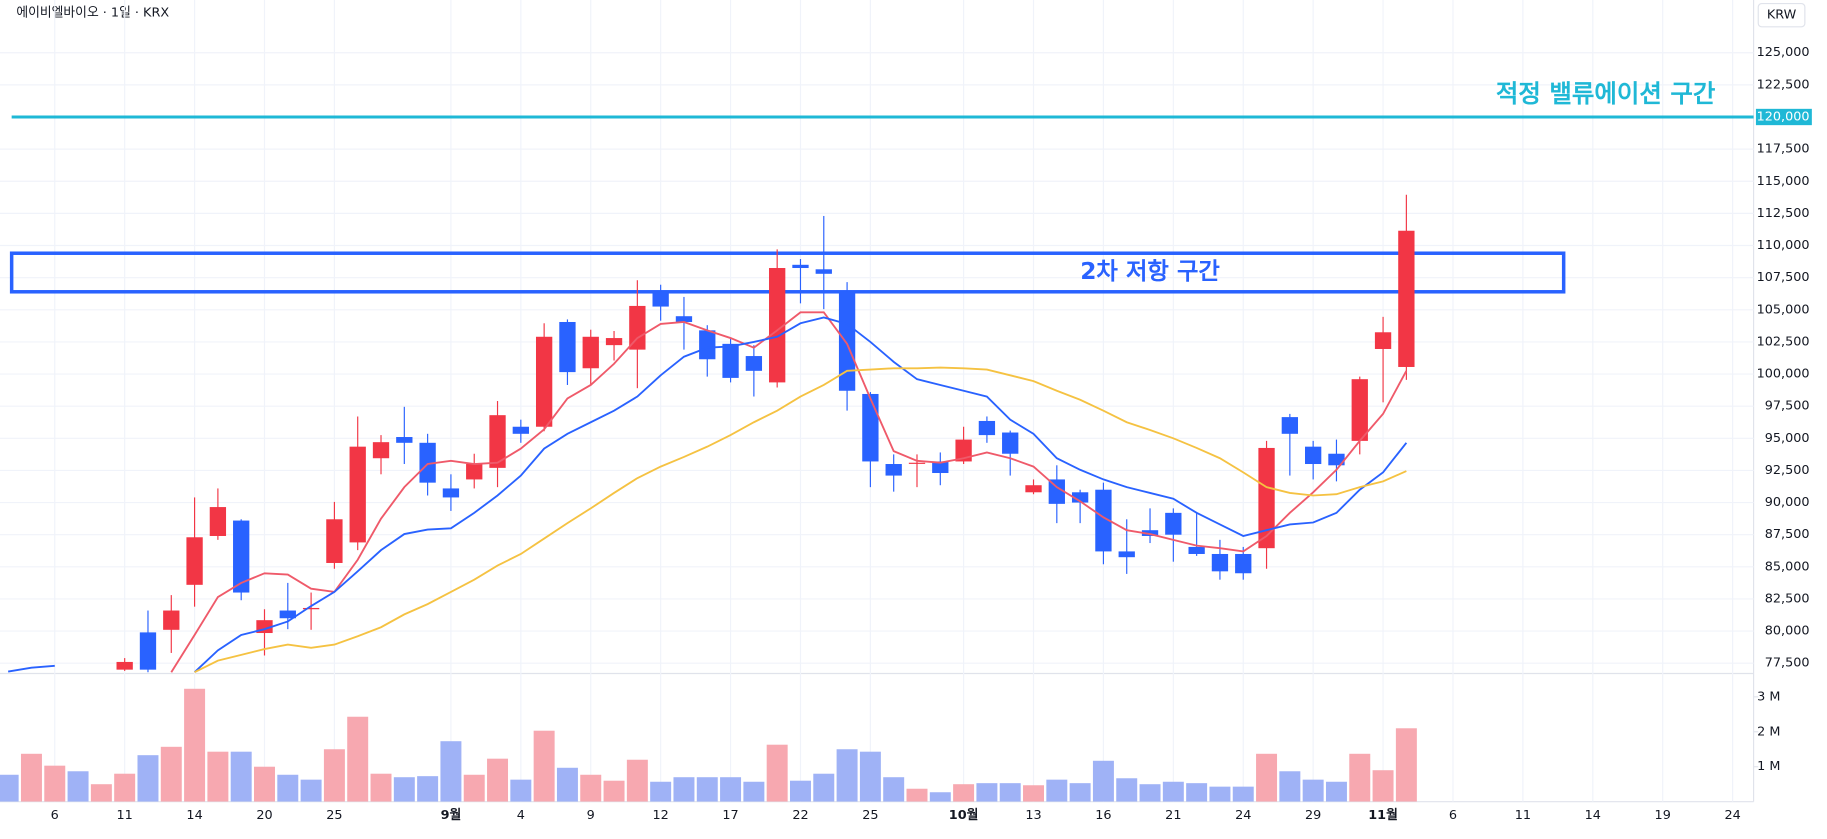 This screenshot has height=839, width=1827. What do you see at coordinates (1150, 271) in the screenshot?
I see `resistance-label: 2차 저항 구간` at bounding box center [1150, 271].